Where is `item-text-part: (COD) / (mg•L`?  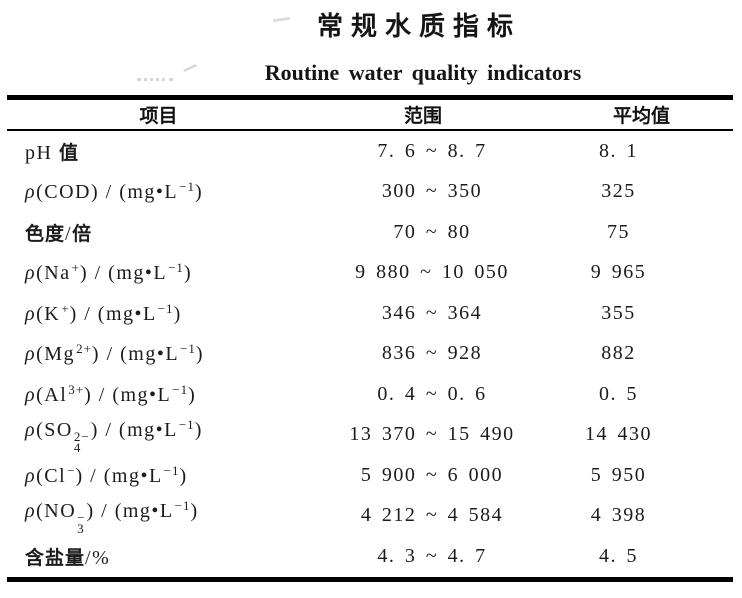
item-text-part: (COD) / (mg•L is located at coordinates (107, 192).